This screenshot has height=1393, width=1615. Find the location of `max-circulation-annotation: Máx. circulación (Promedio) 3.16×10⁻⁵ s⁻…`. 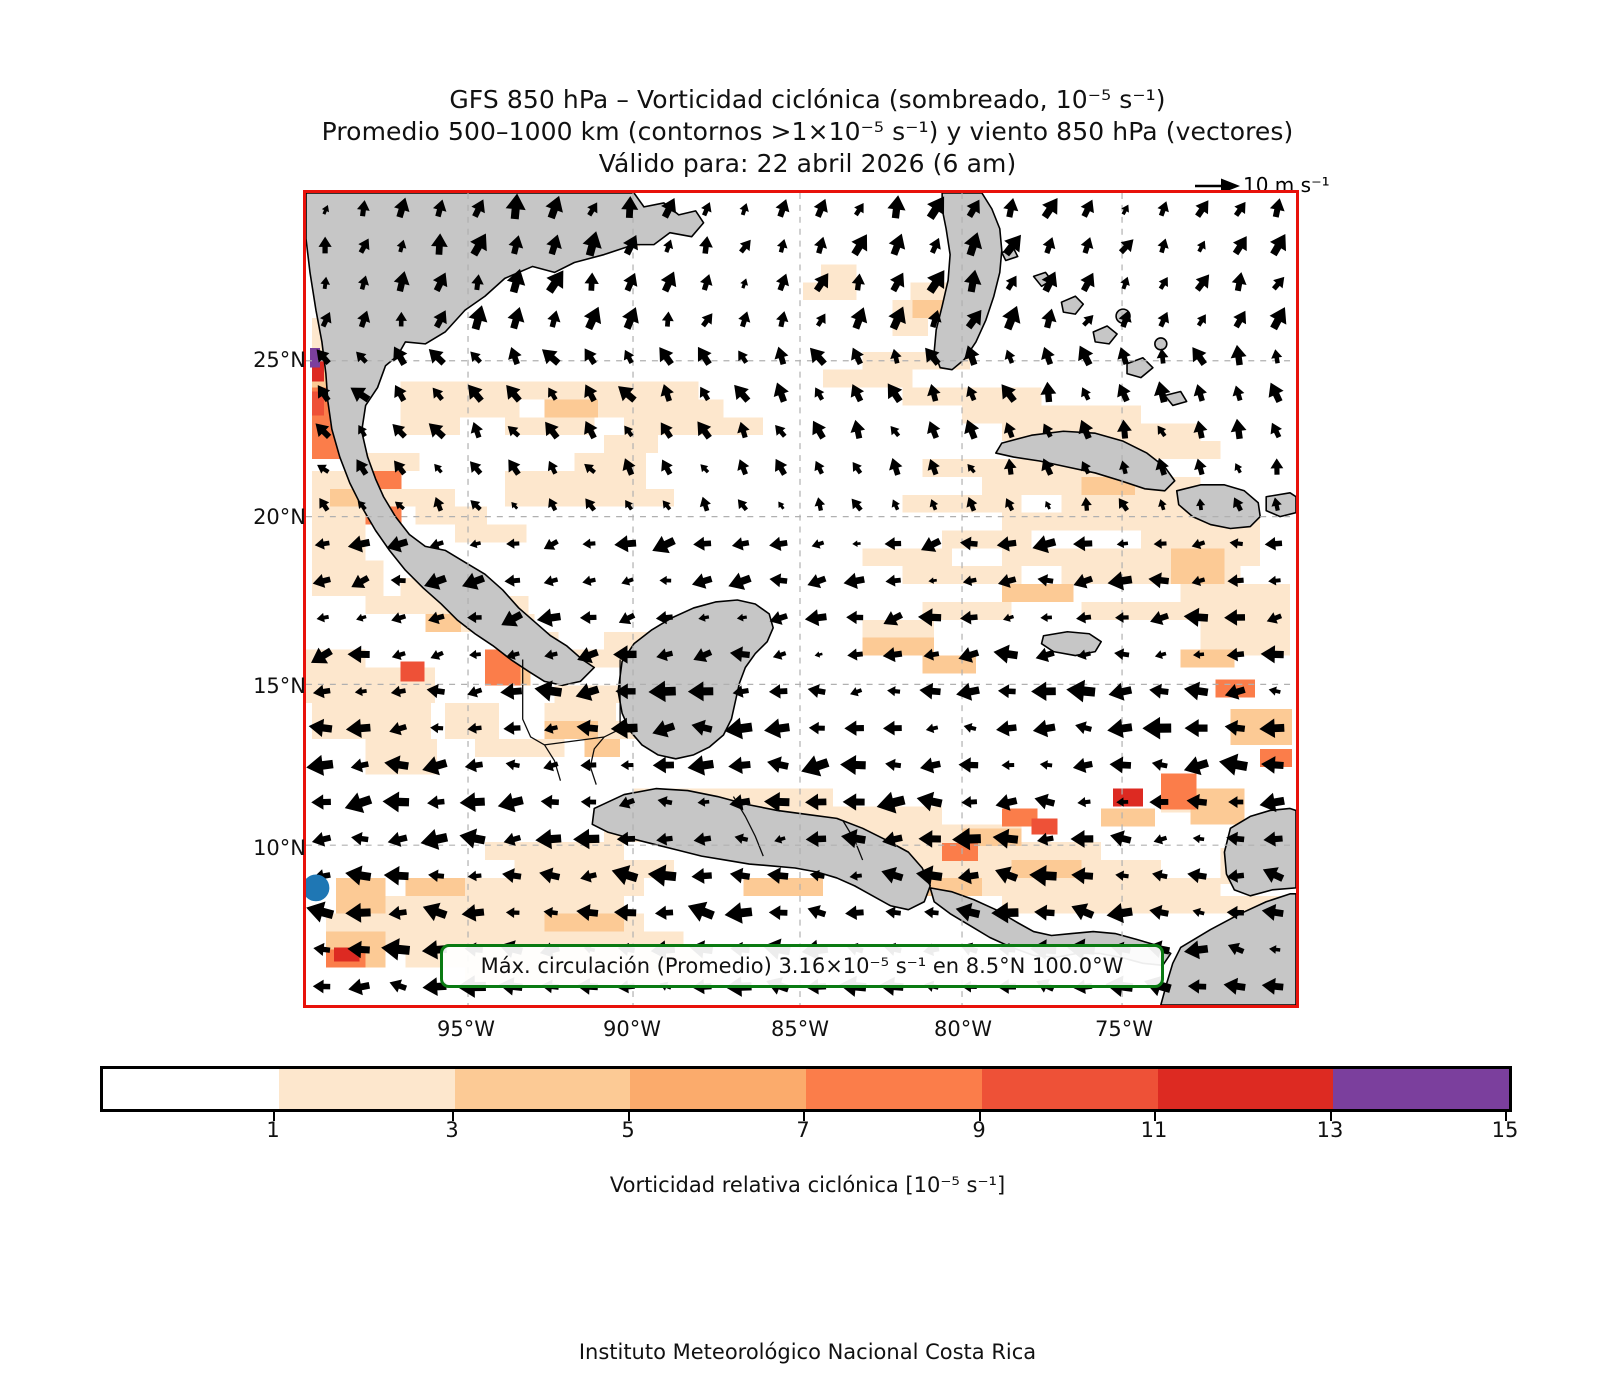

max-circulation-annotation: Máx. circulación (Promedio) 3.16×10⁻⁵ s⁻… is located at coordinates (802, 966).